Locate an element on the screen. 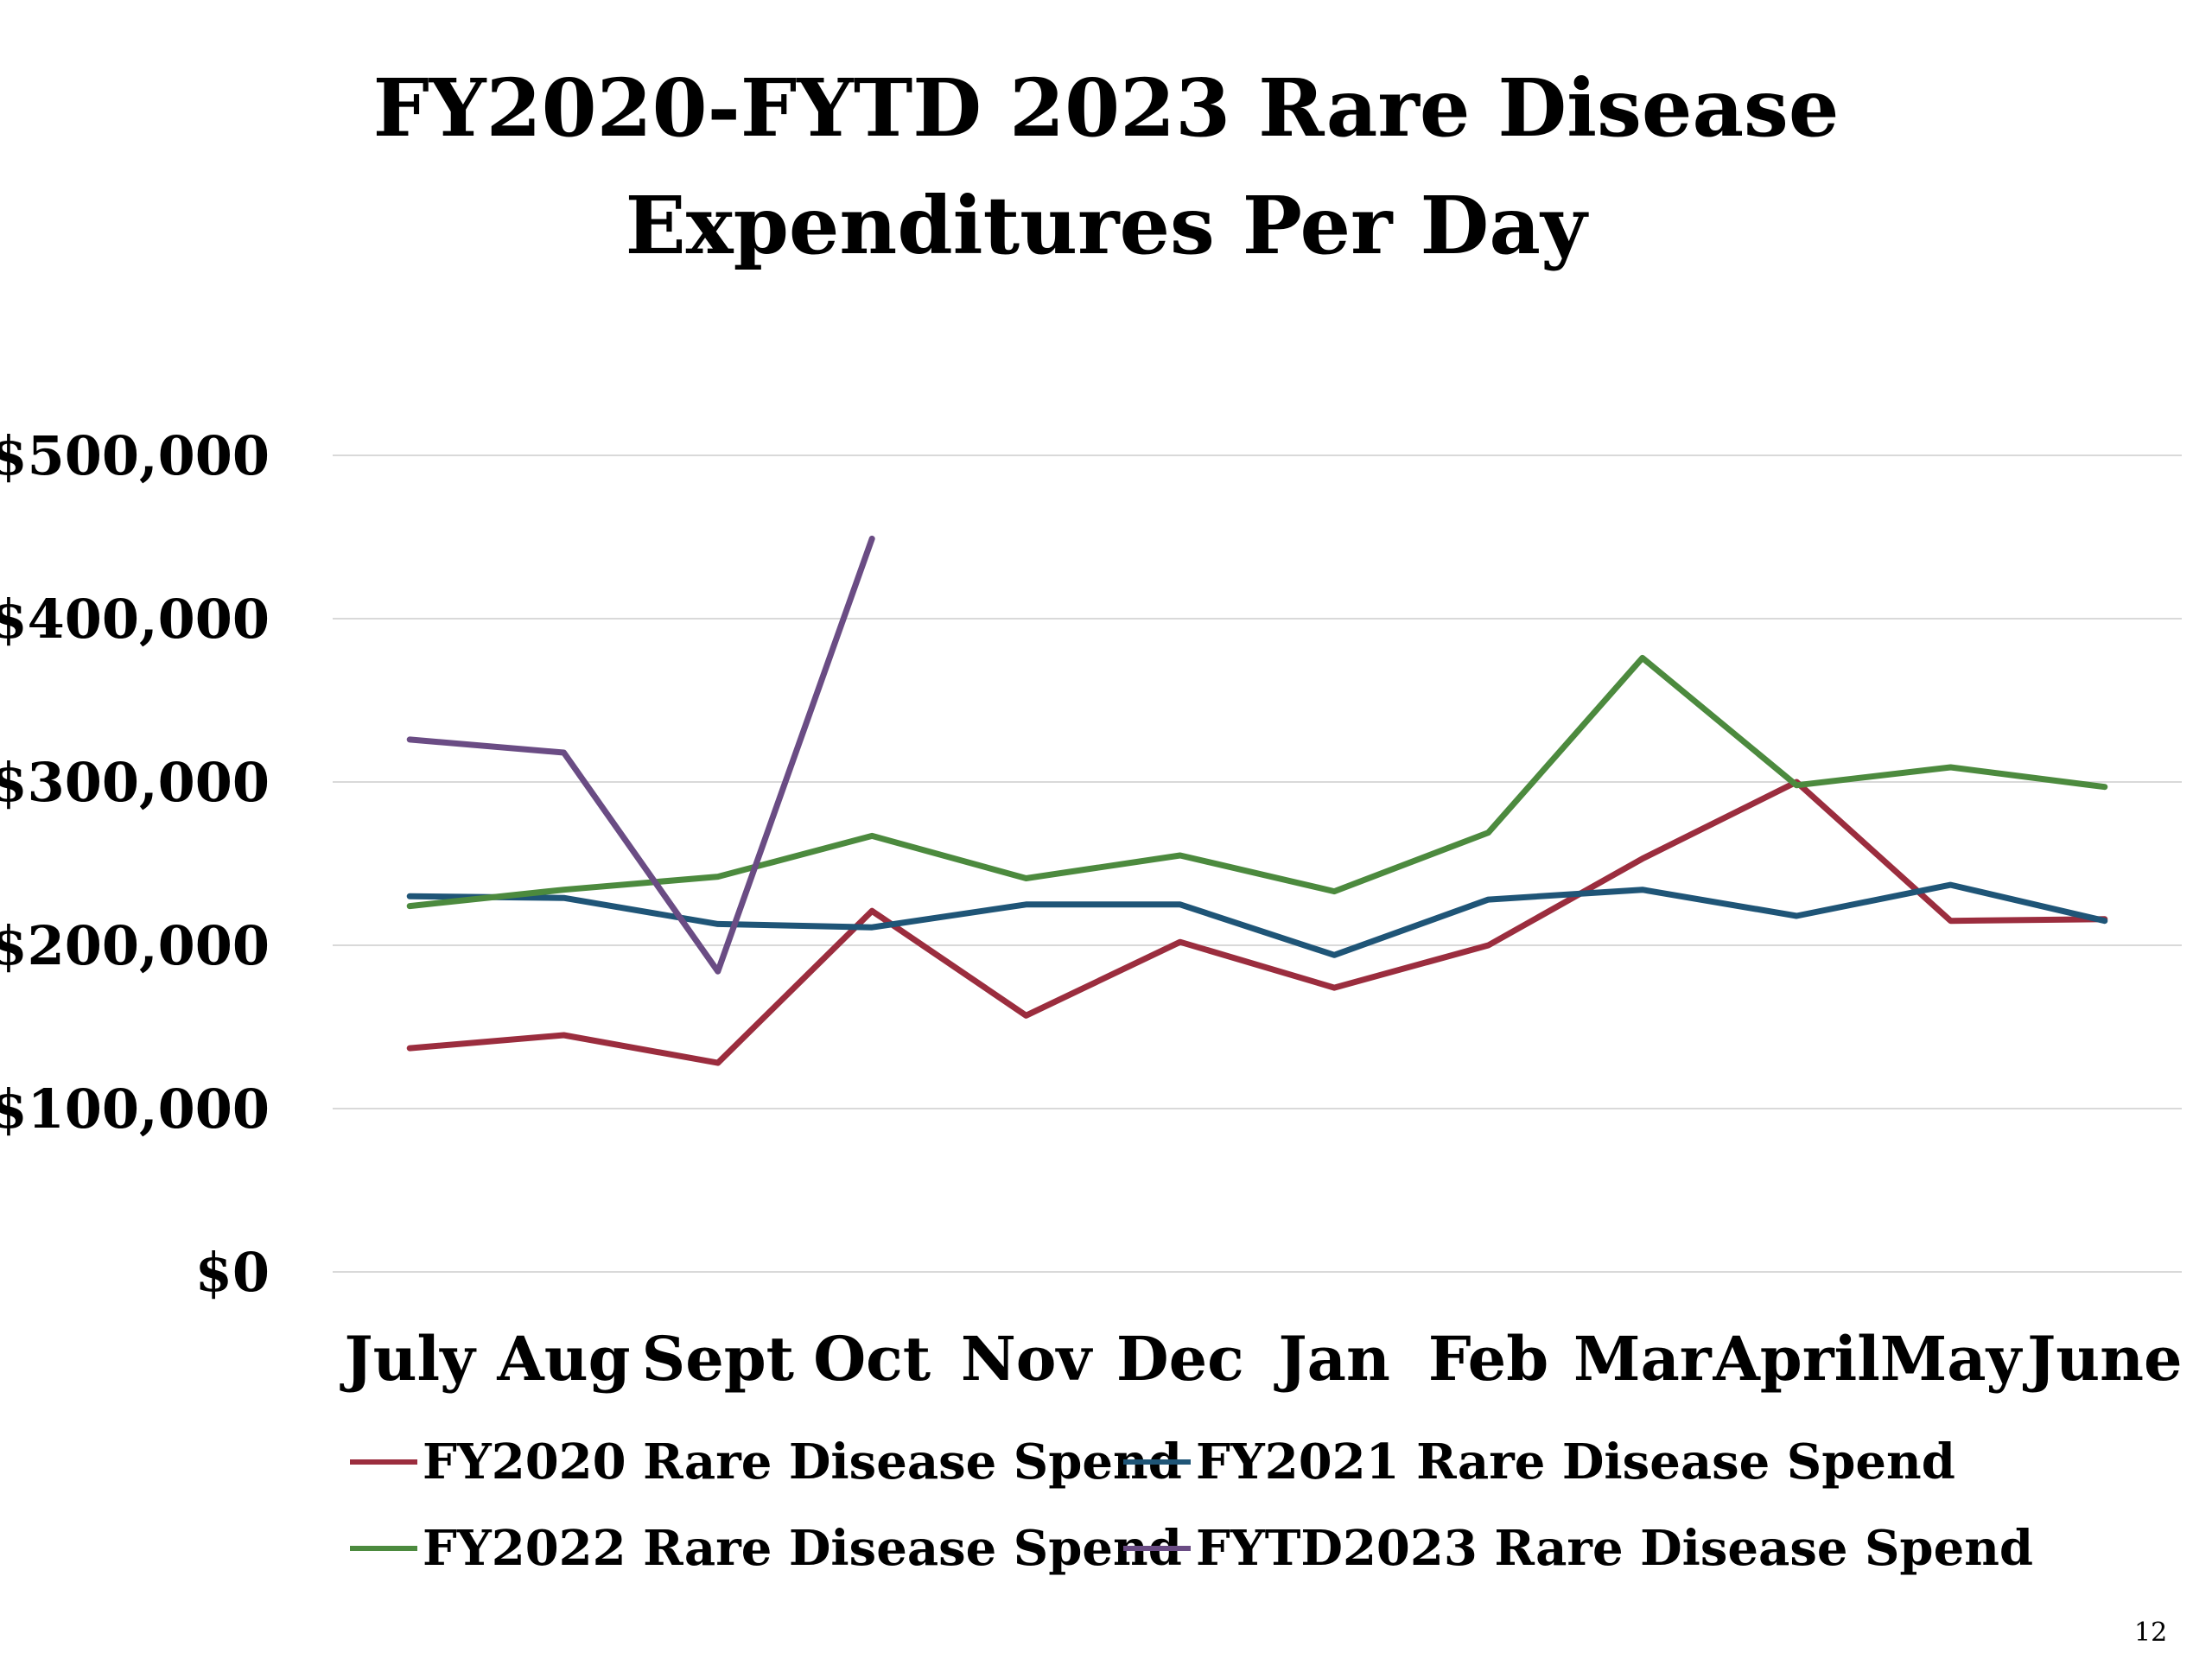  x-tick-label: April is located at coordinates (1796, 1359).